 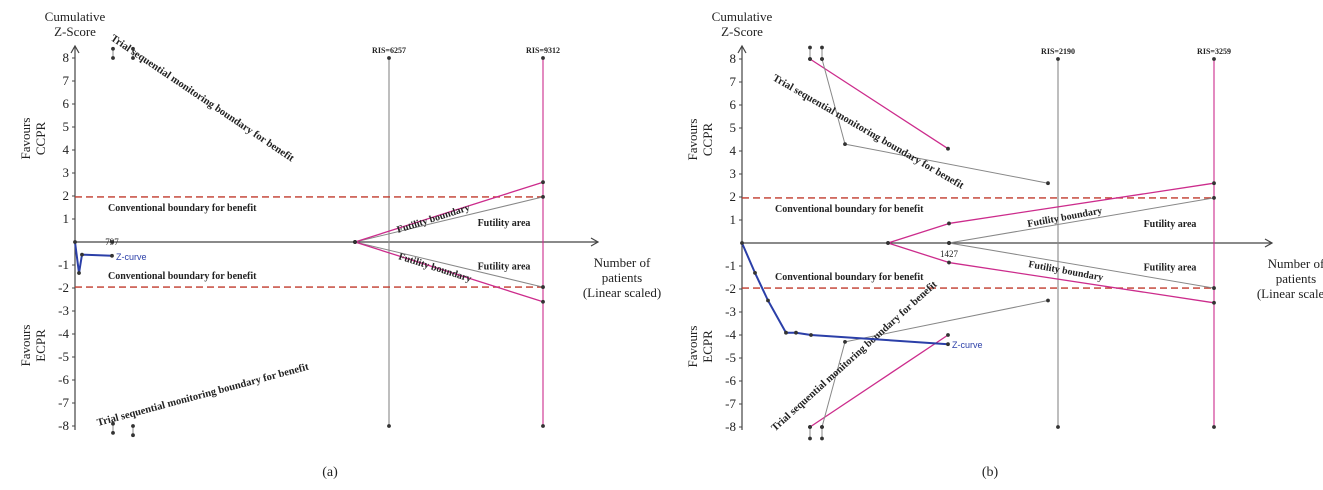 I want to click on favours-label: Favours CCPR, so click(x=33, y=139).